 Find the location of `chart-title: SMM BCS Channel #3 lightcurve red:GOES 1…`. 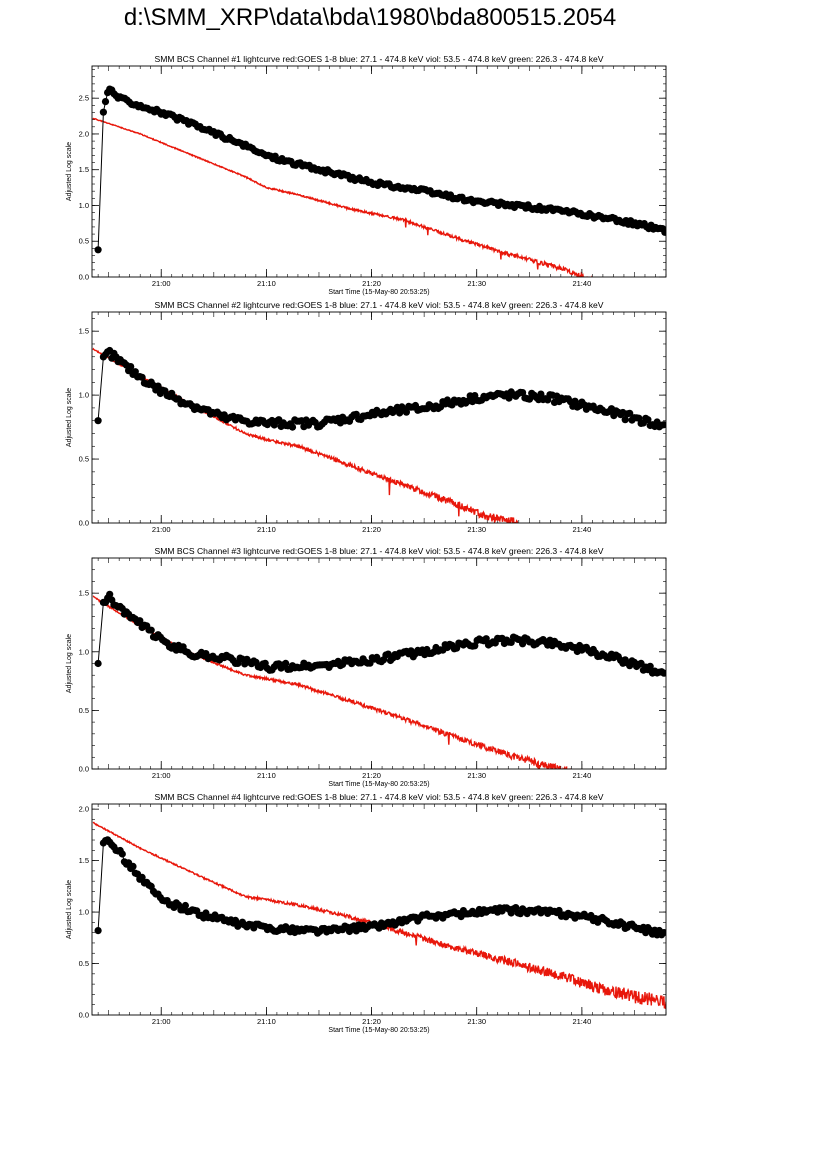

chart-title: SMM BCS Channel #3 lightcurve red:GOES 1… is located at coordinates (378, 551).